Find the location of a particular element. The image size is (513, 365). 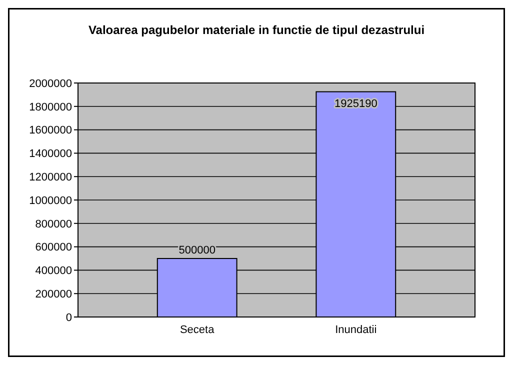

y-tick-label: 800000 is located at coordinates (53, 224).